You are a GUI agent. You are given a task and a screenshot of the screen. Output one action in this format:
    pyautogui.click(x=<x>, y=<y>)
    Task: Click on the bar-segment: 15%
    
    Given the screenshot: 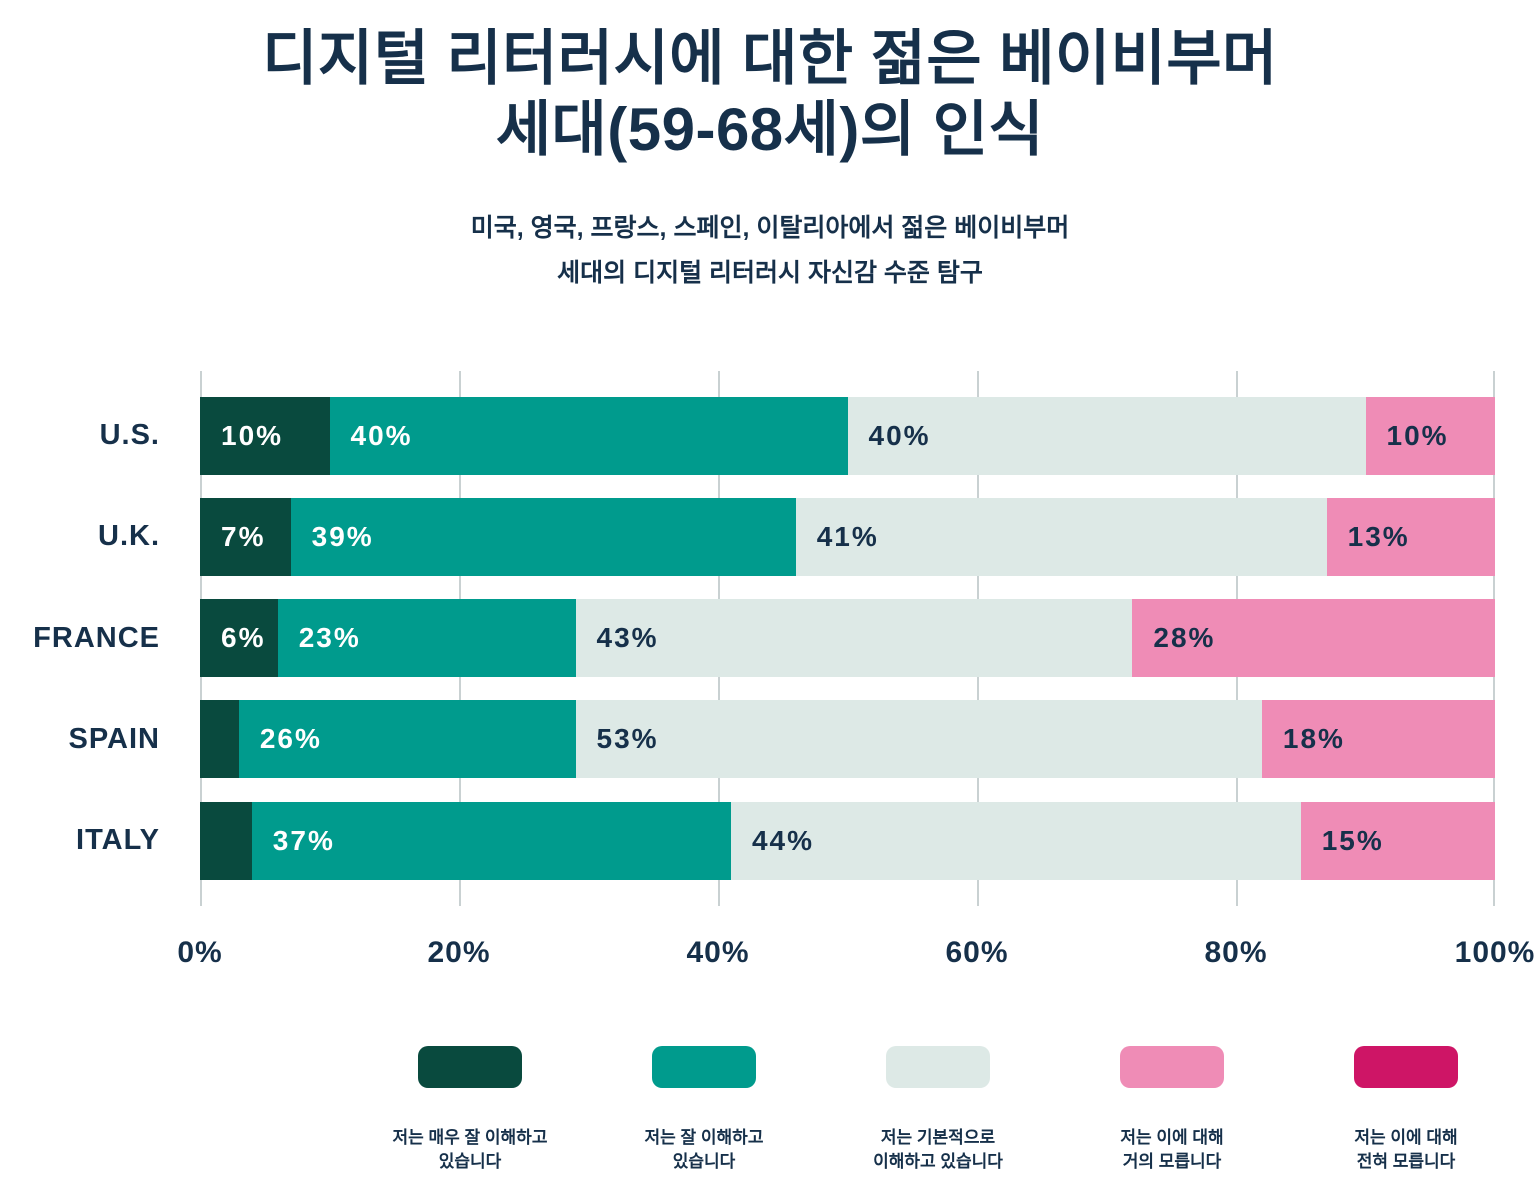 What is the action you would take?
    pyautogui.click(x=1397, y=840)
    